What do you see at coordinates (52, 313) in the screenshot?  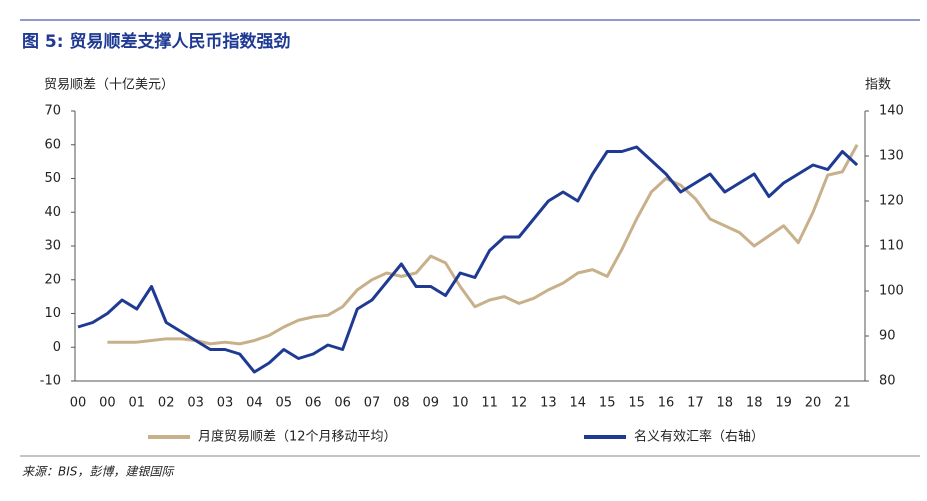 I see `y-tick-label: 10` at bounding box center [52, 313].